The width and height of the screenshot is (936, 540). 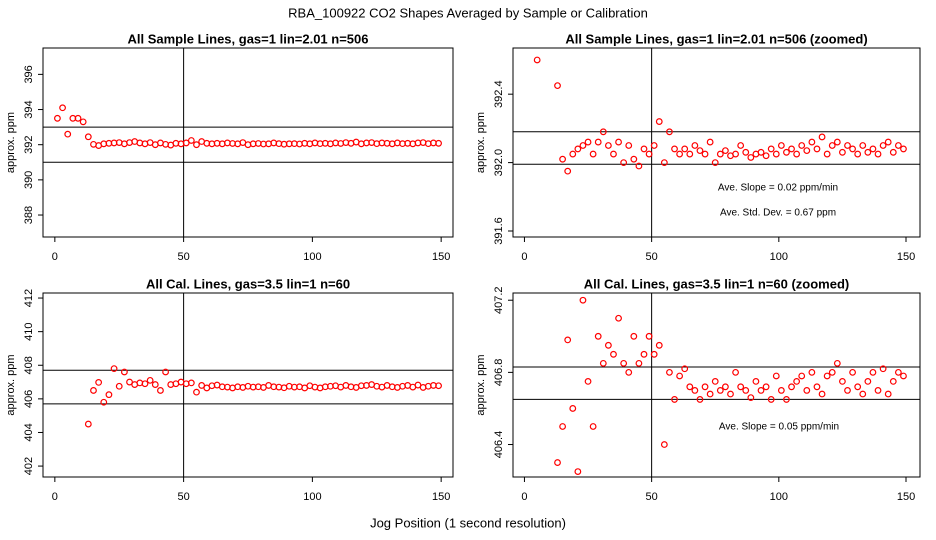 What do you see at coordinates (248, 38) in the screenshot?
I see `panel-title: All Sample Lines, gas=1 lin=2.01 n=506` at bounding box center [248, 38].